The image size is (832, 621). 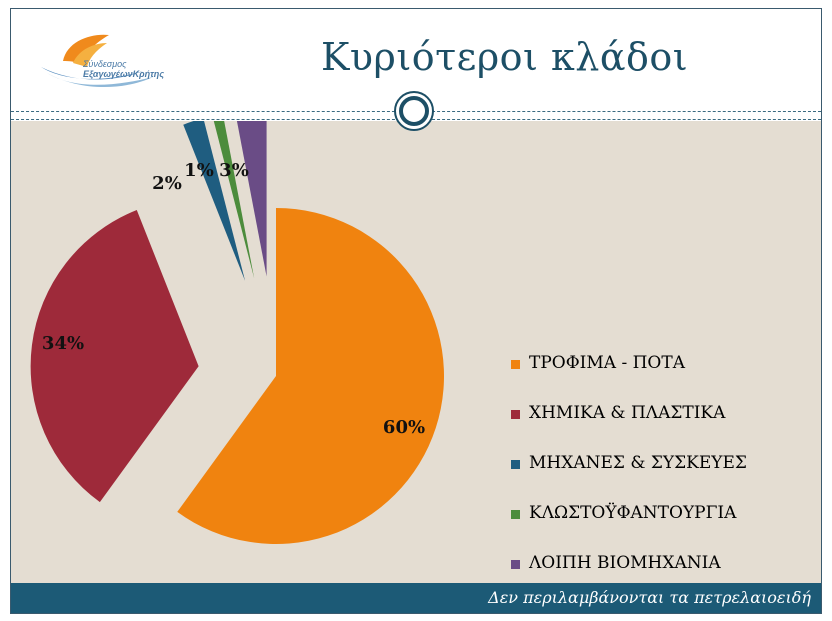 I want to click on double-circle-ornament-icon, so click(x=414, y=111).